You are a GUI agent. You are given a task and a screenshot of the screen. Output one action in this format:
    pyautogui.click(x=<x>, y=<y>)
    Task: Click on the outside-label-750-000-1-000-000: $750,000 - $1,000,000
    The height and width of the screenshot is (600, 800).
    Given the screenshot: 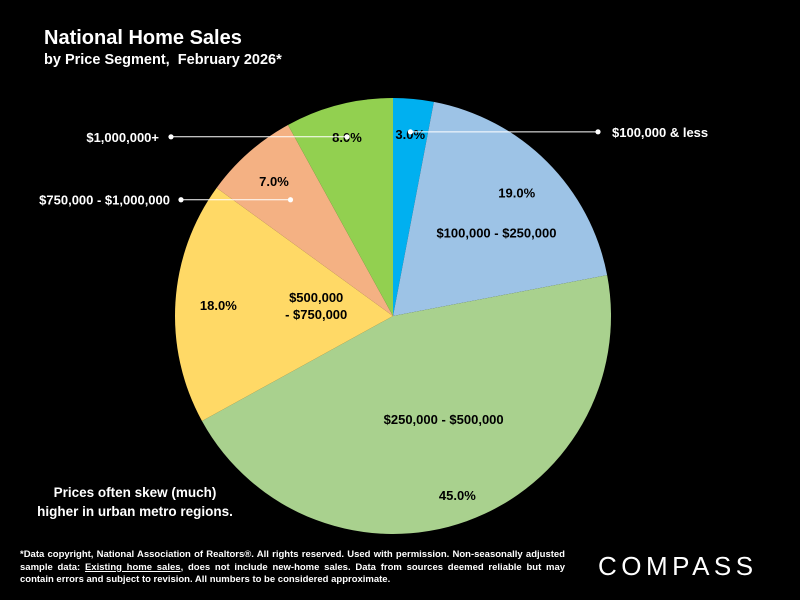 What is the action you would take?
    pyautogui.click(x=104, y=200)
    